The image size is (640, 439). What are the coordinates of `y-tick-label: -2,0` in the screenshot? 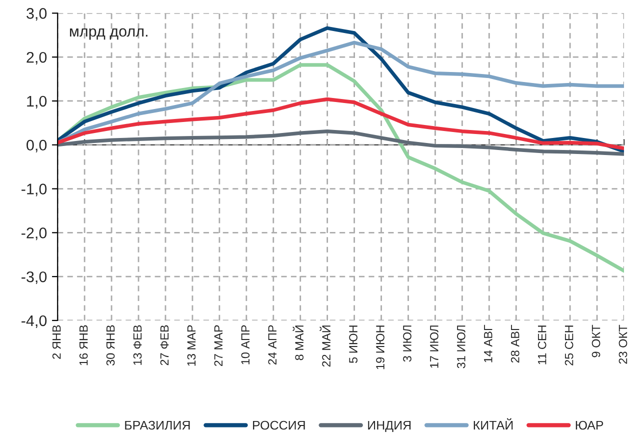 It's located at (34, 234).